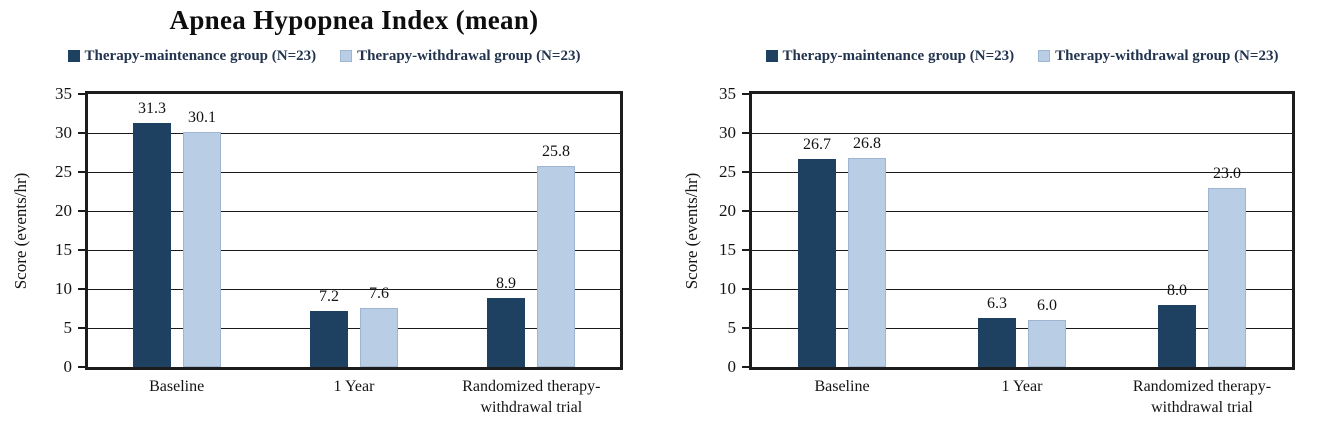  Describe the element at coordinates (379, 293) in the screenshot. I see `value-label: 7.6` at that location.